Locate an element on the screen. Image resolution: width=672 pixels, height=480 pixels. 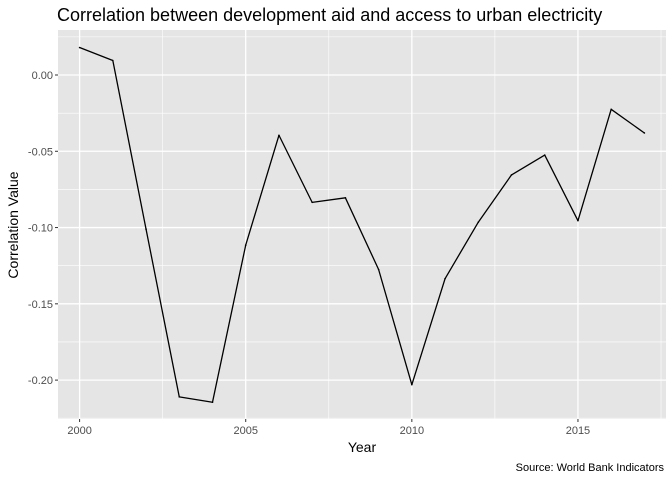
x-axis: 2000 2005 2010 2015 is located at coordinates (328, 428).